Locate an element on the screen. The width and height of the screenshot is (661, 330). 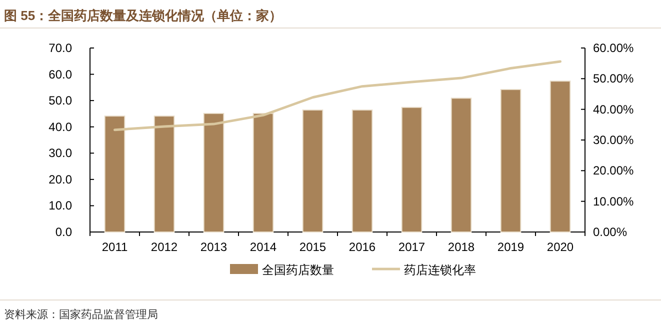
x-tick-label: 2012 is located at coordinates (164, 247).